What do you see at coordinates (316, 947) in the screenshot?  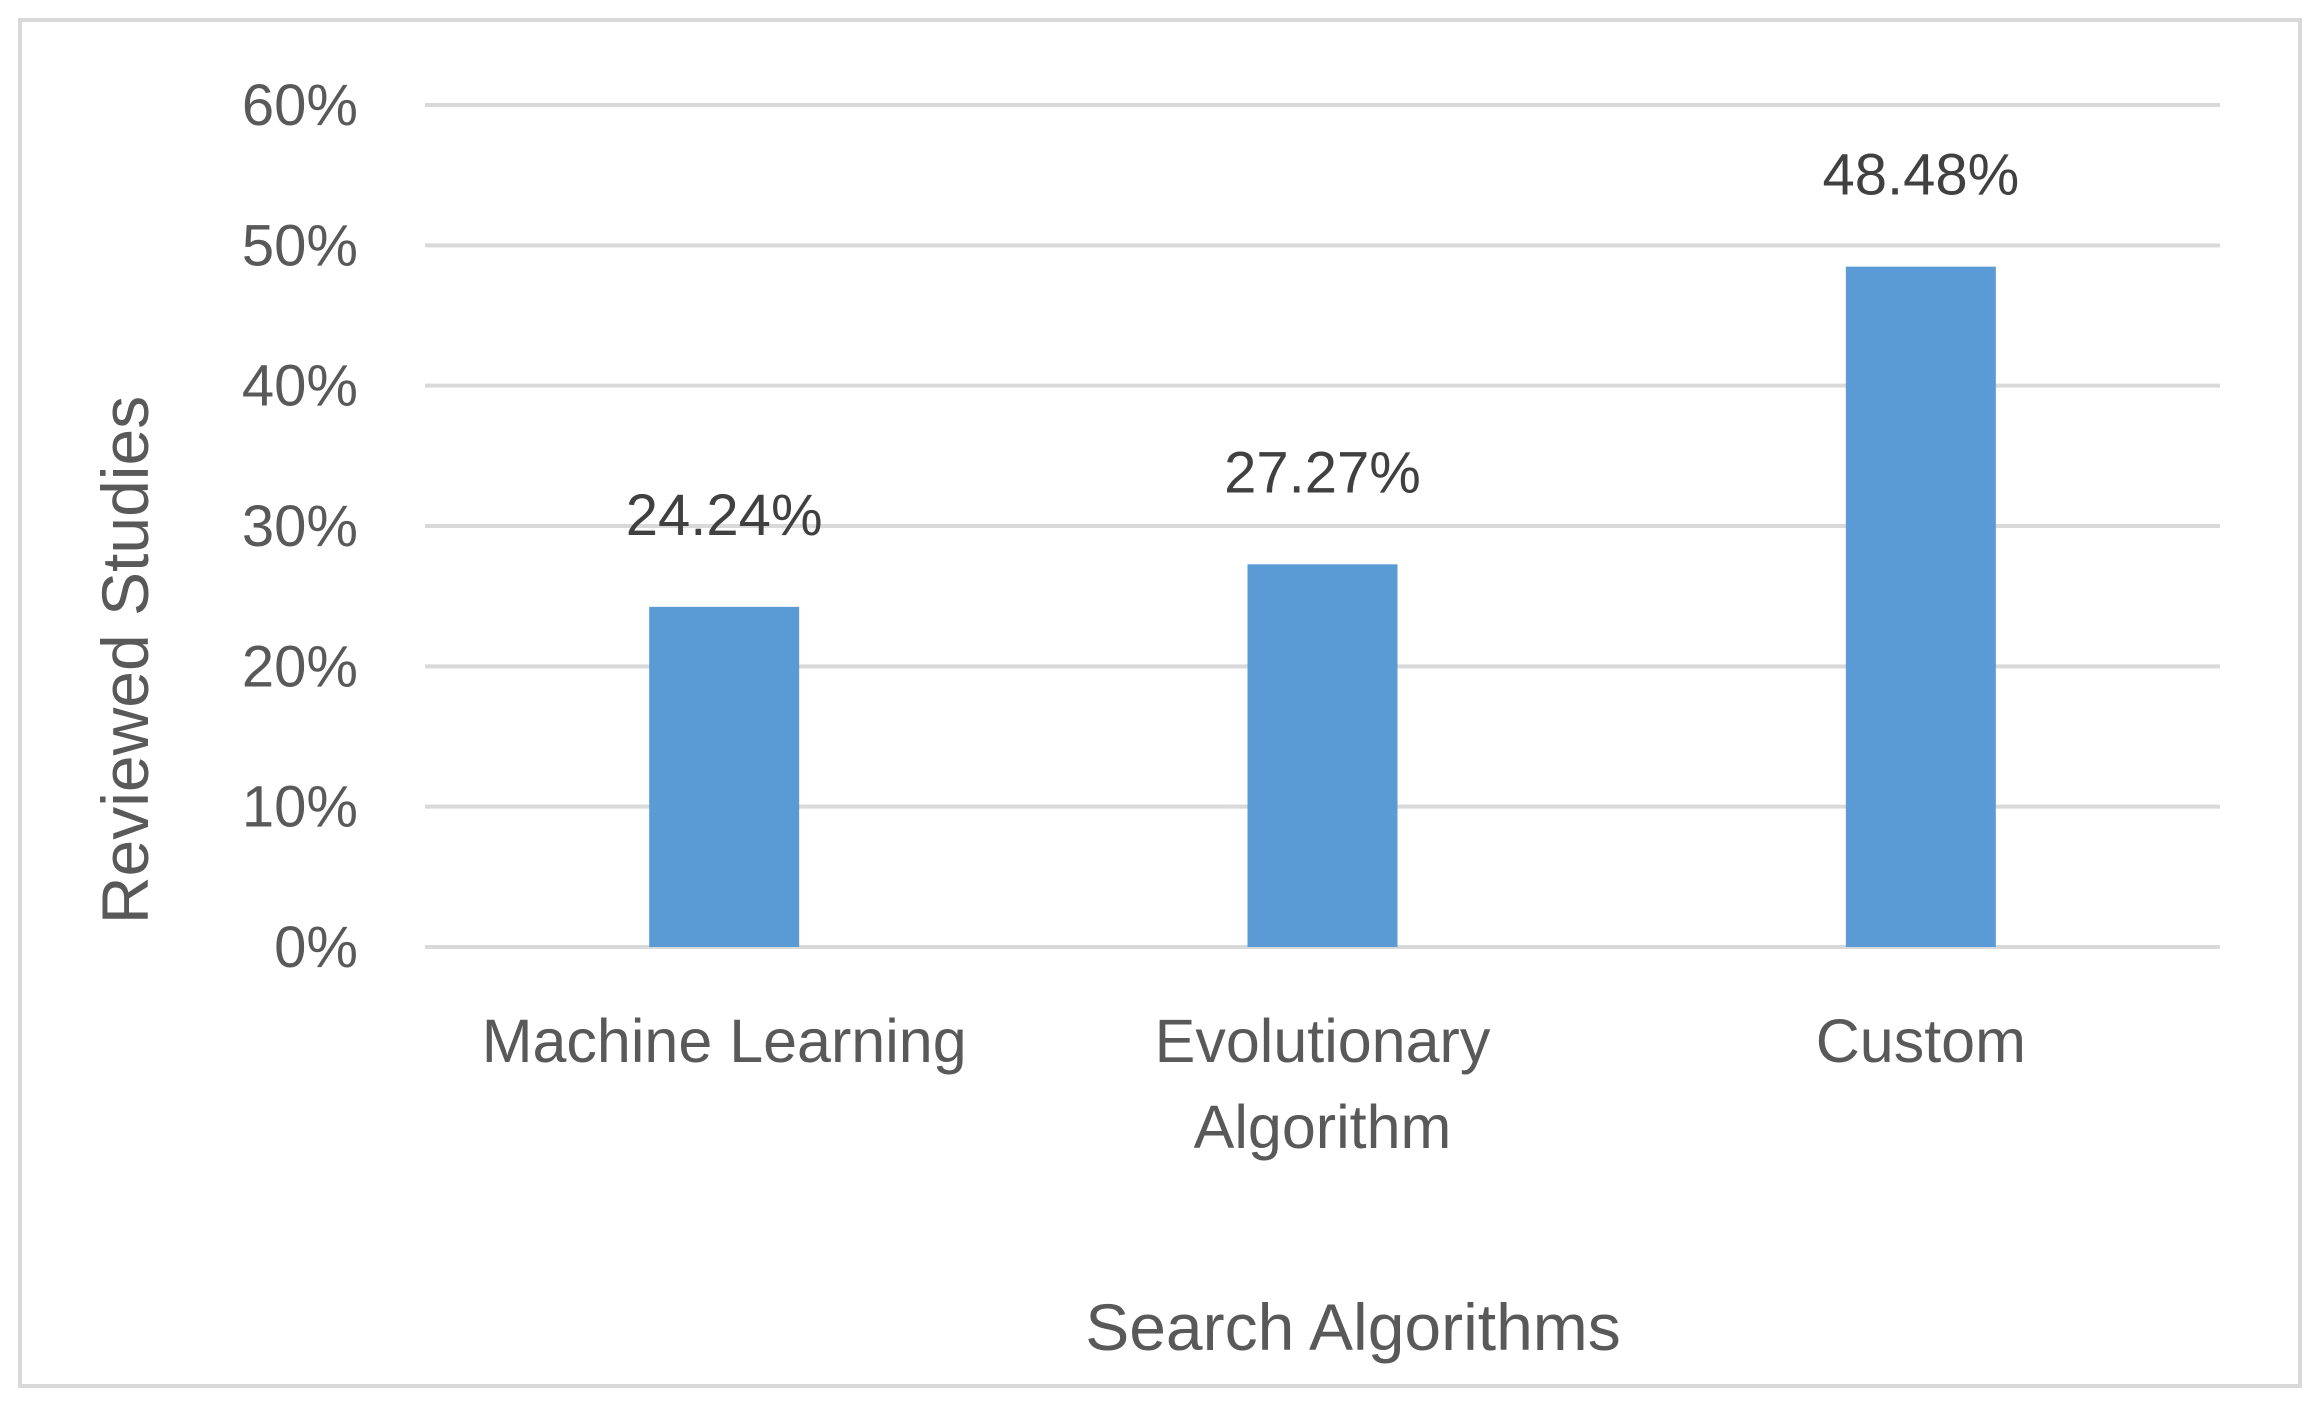 I see `y-tick-label: 0%` at bounding box center [316, 947].